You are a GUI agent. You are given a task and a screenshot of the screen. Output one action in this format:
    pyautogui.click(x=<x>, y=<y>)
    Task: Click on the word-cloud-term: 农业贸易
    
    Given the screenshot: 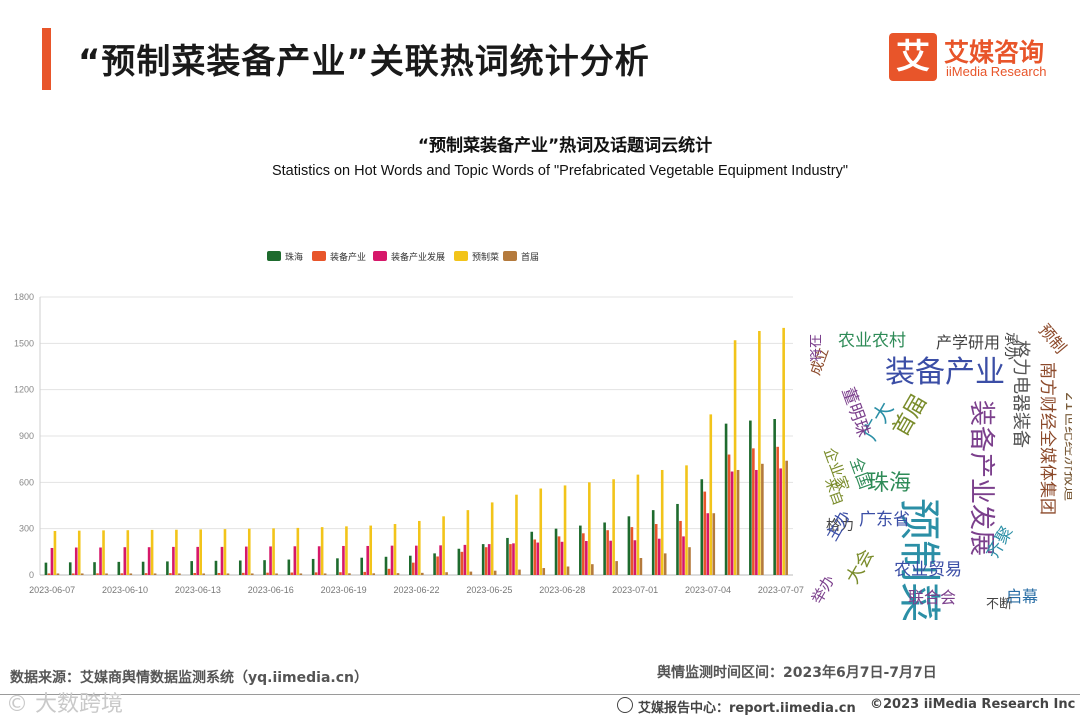 What is the action you would take?
    pyautogui.click(x=928, y=570)
    